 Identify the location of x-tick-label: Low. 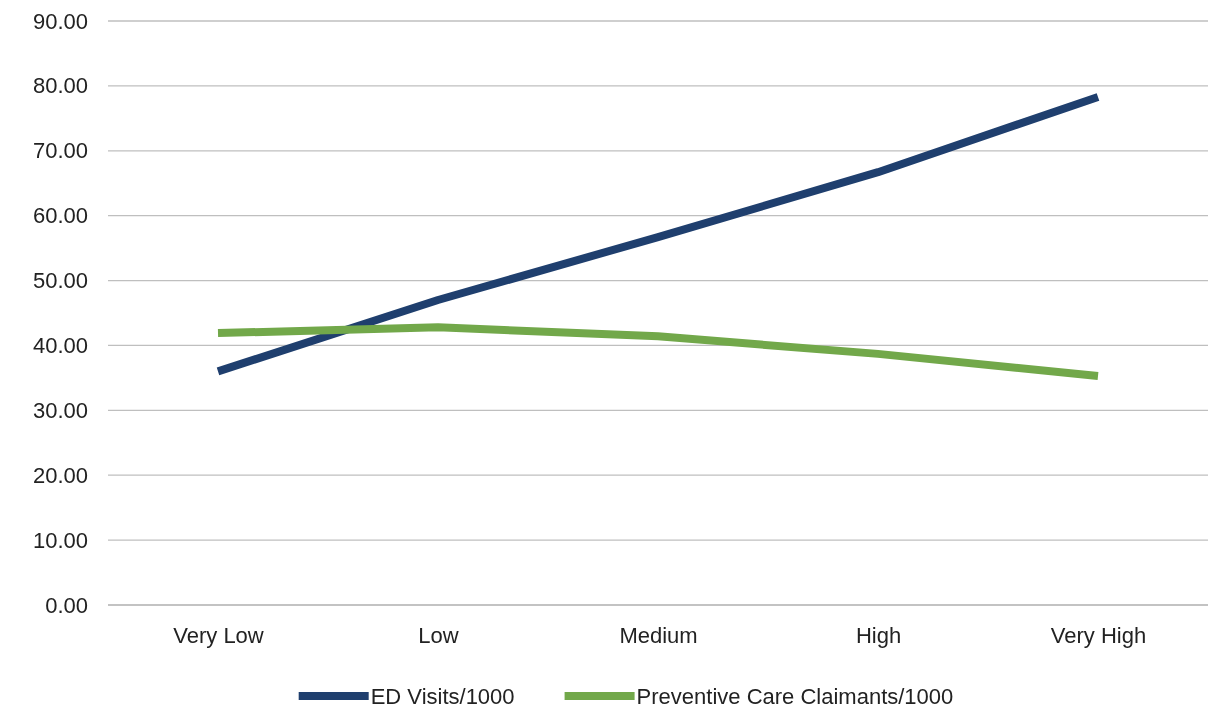
(438, 635).